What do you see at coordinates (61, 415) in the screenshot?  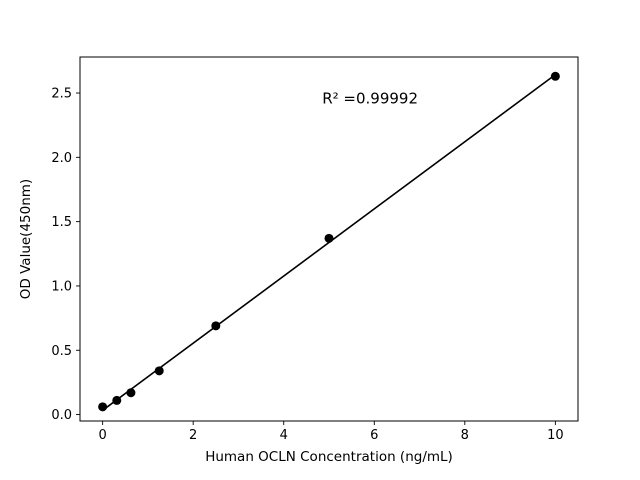 I see `y-tick-label: 0.0` at bounding box center [61, 415].